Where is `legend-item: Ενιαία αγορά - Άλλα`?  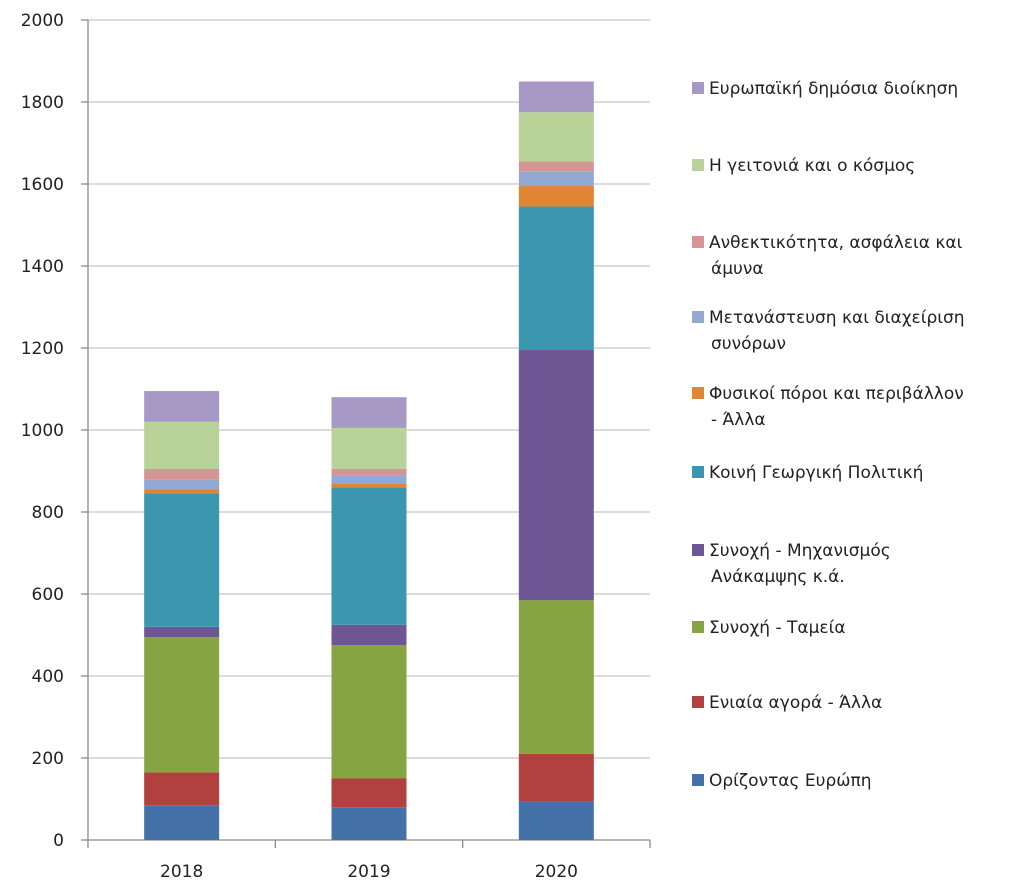
legend-item: Ενιαία αγορά - Άλλα is located at coordinates (787, 703).